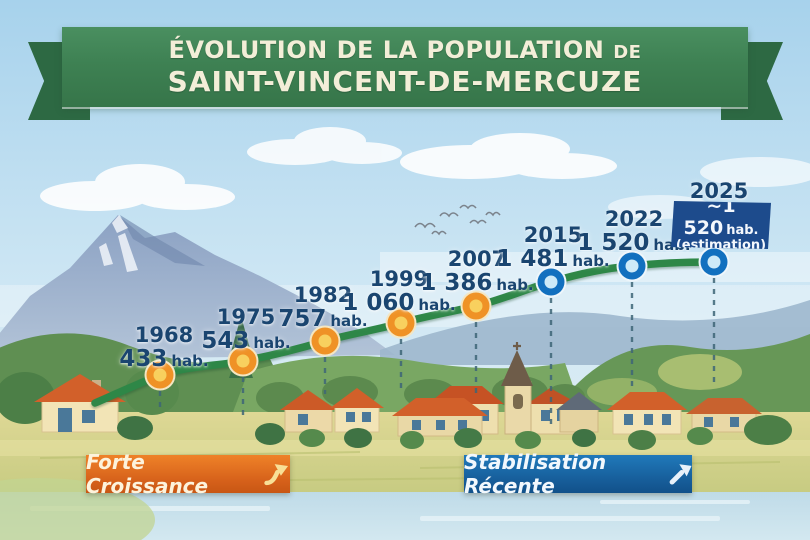  Describe the element at coordinates (405, 50) in the screenshot. I see `title-line-1: ÉVOLUTION DE LA POPULATION DE` at that location.